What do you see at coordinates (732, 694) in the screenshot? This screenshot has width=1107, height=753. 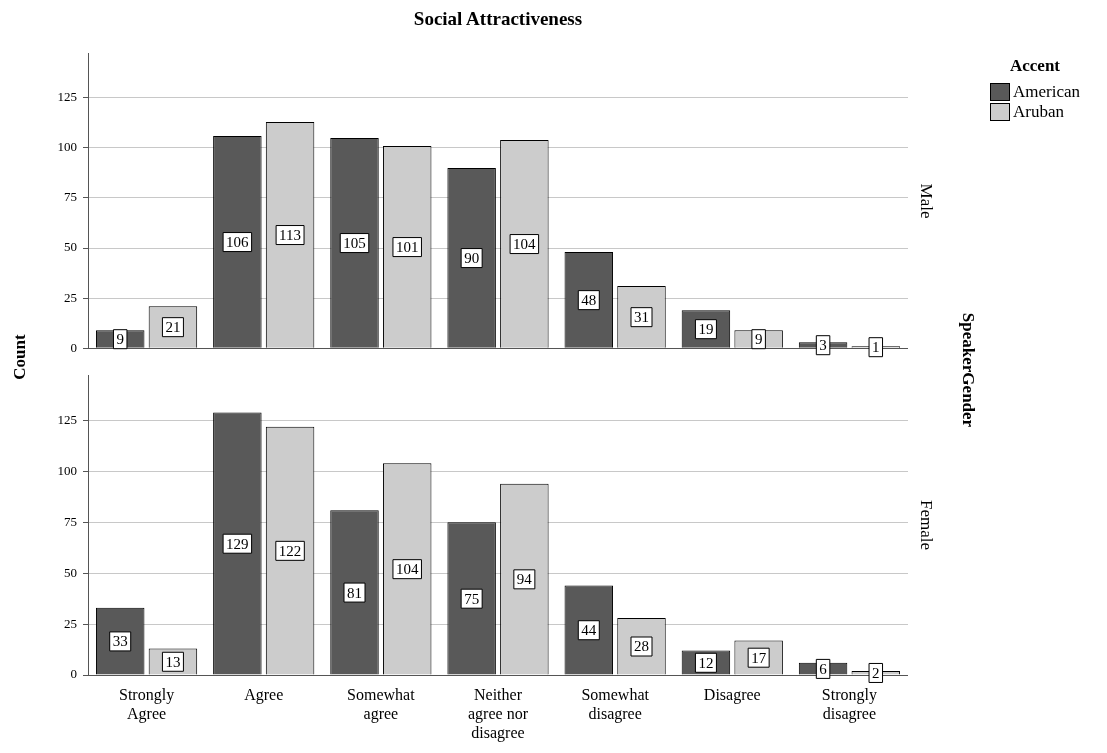 I see `x-tick-label: Disagree` at bounding box center [732, 694].